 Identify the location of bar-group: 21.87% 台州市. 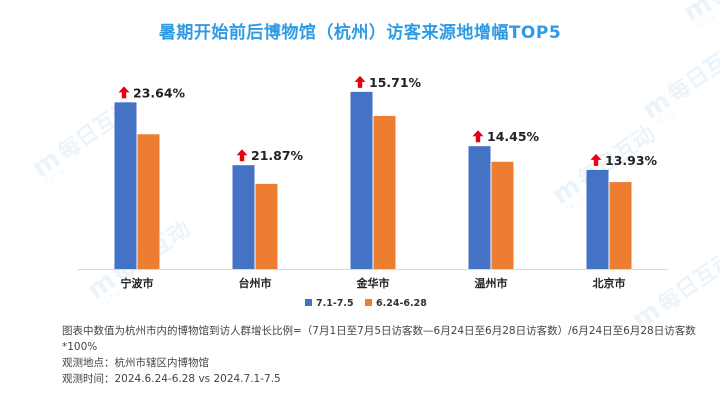
(268, 219).